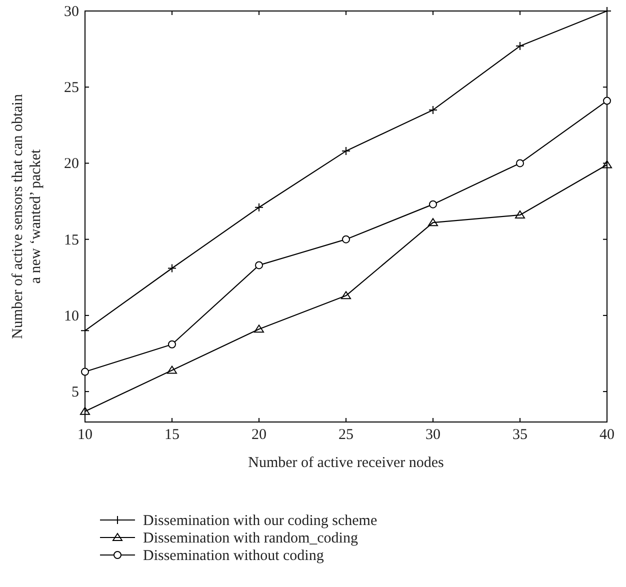 This screenshot has width=626, height=587. Describe the element at coordinates (85, 435) in the screenshot. I see `x-tick-label: 10` at that location.